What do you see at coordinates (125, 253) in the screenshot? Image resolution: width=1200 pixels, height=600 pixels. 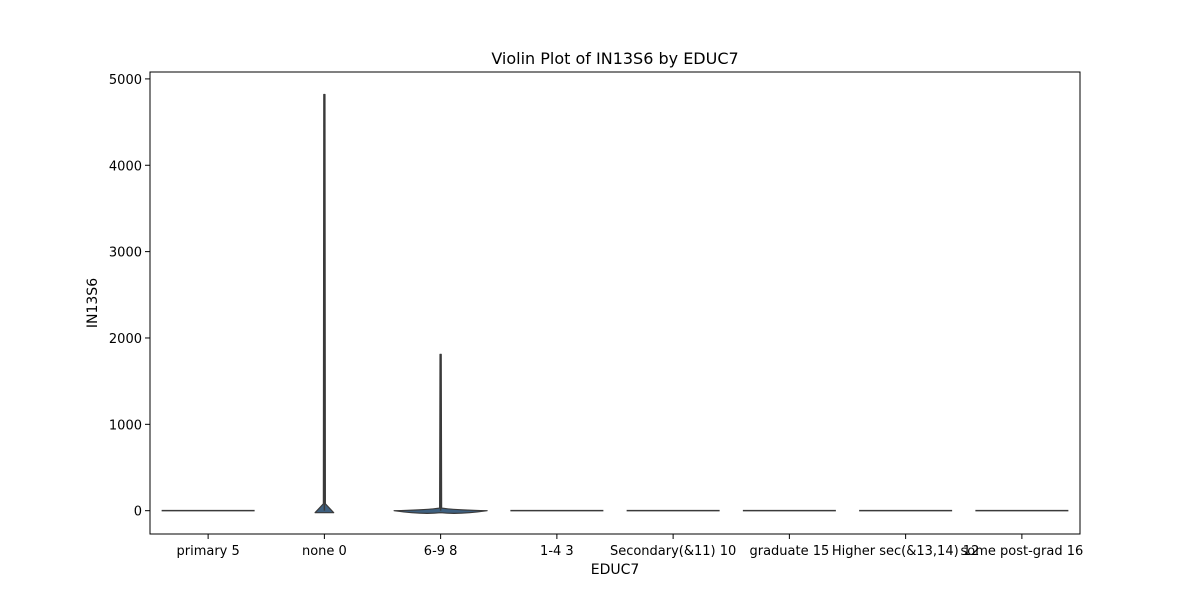 I see `y-tick-label: 3000` at bounding box center [125, 253].